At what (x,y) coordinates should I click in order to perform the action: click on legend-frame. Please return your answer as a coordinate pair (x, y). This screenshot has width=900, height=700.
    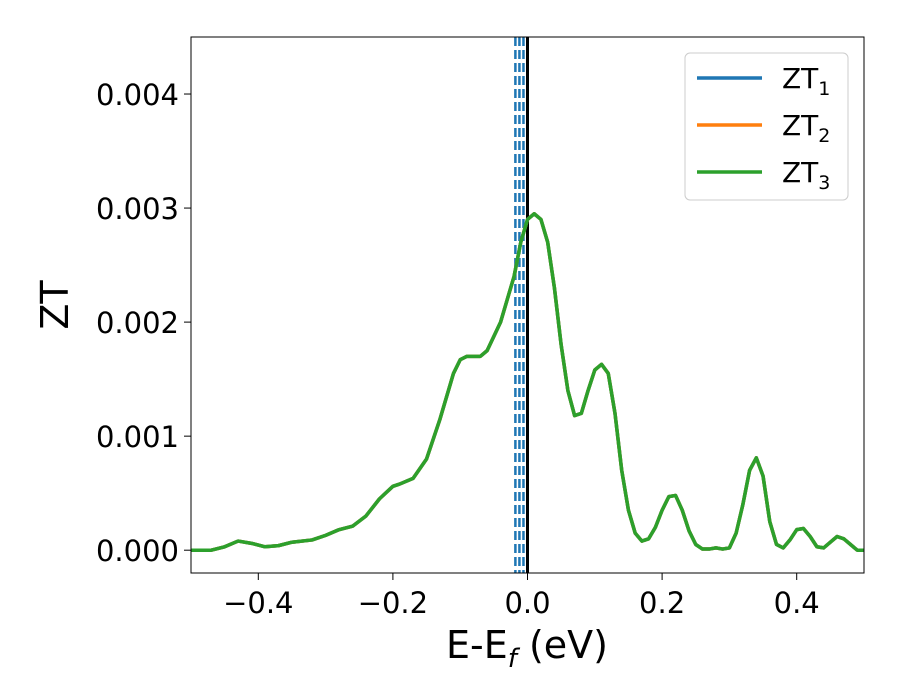
    Looking at the image, I should click on (766, 126).